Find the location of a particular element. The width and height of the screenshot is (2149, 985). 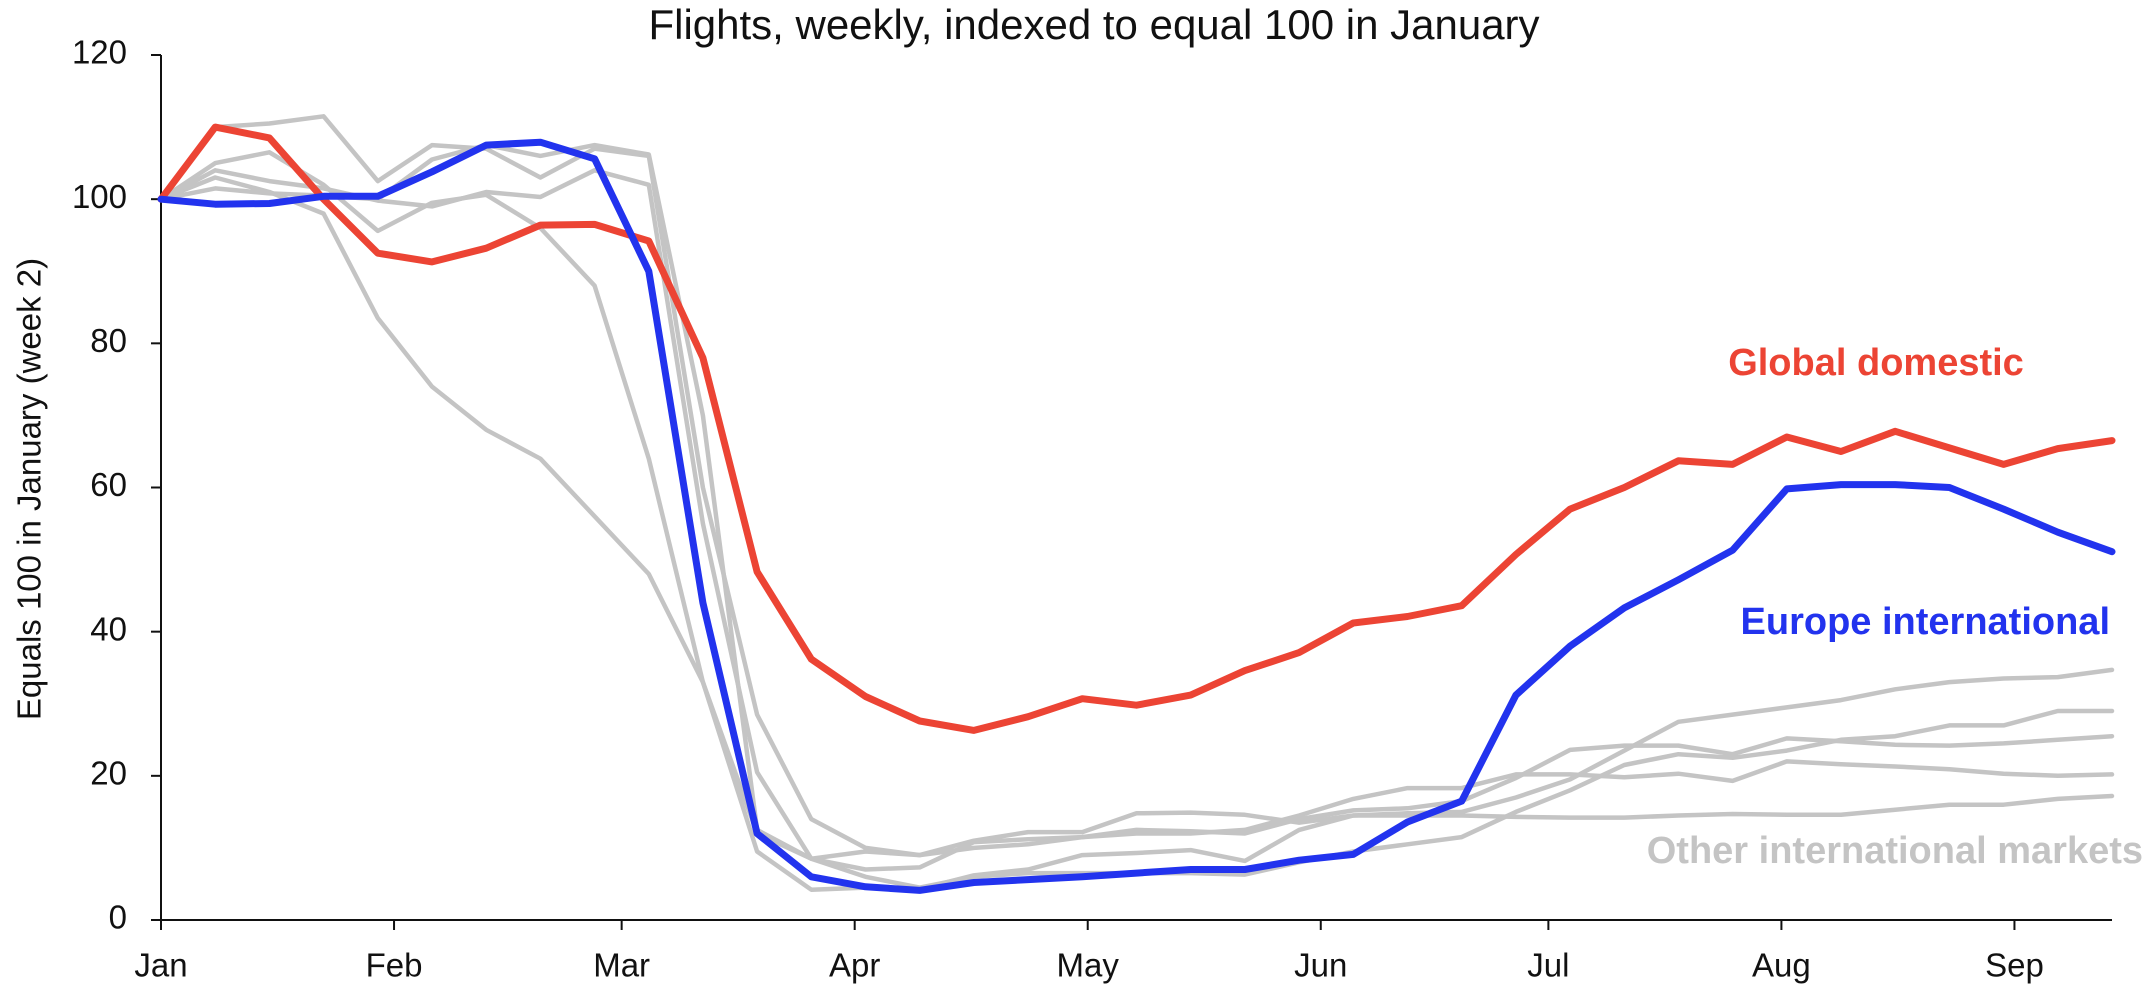

y-tick-label: 20 is located at coordinates (108, 773).